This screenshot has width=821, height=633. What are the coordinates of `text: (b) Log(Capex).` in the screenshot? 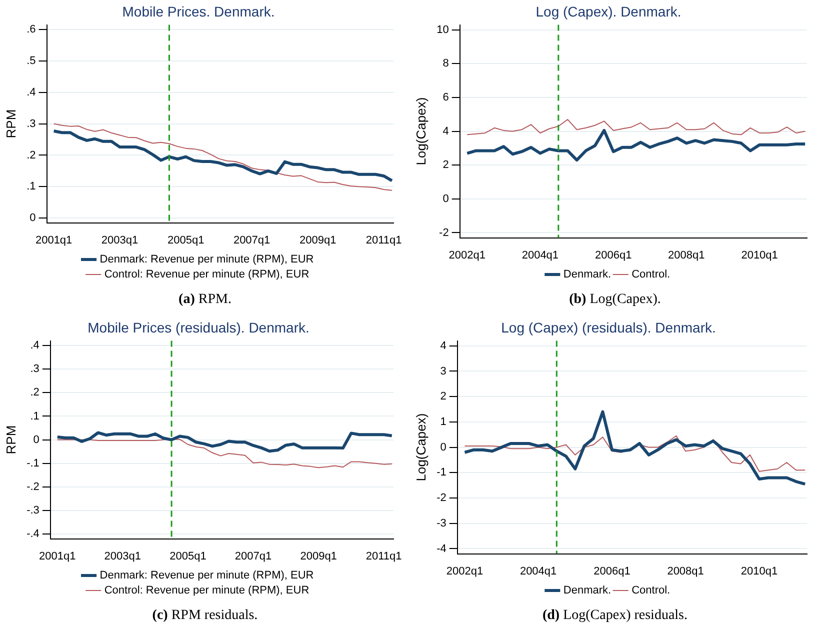 It's located at (615, 300).